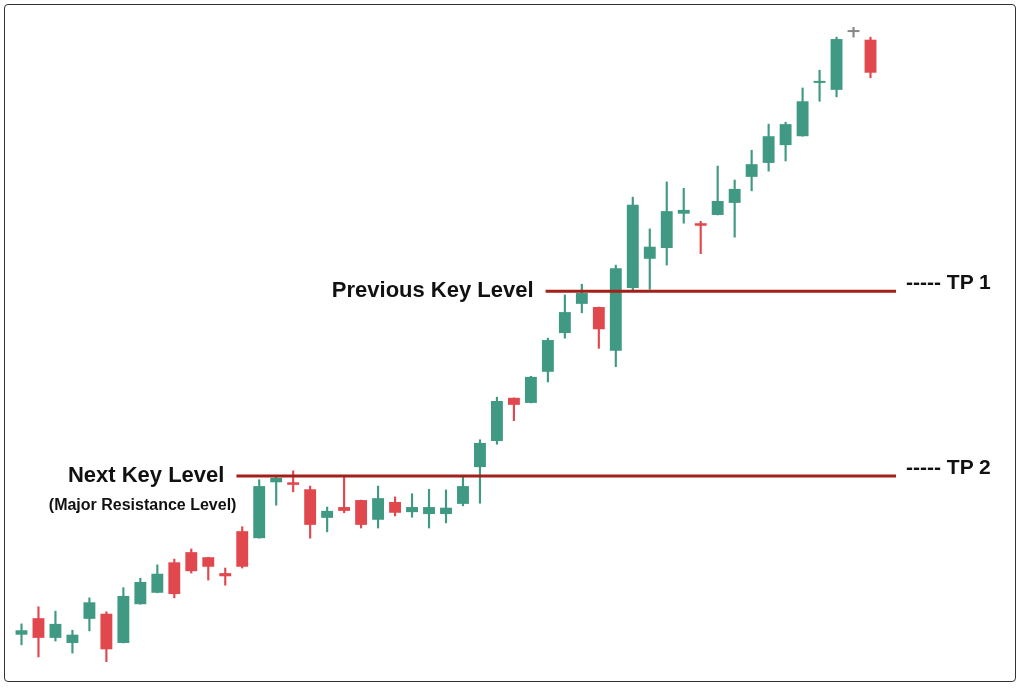 The height and width of the screenshot is (688, 1024). I want to click on annotation: Previous Key Level, so click(432, 290).